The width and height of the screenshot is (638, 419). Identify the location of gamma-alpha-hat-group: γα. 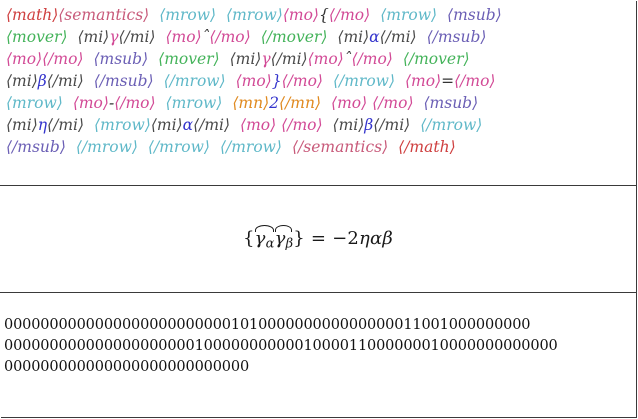
(264, 238).